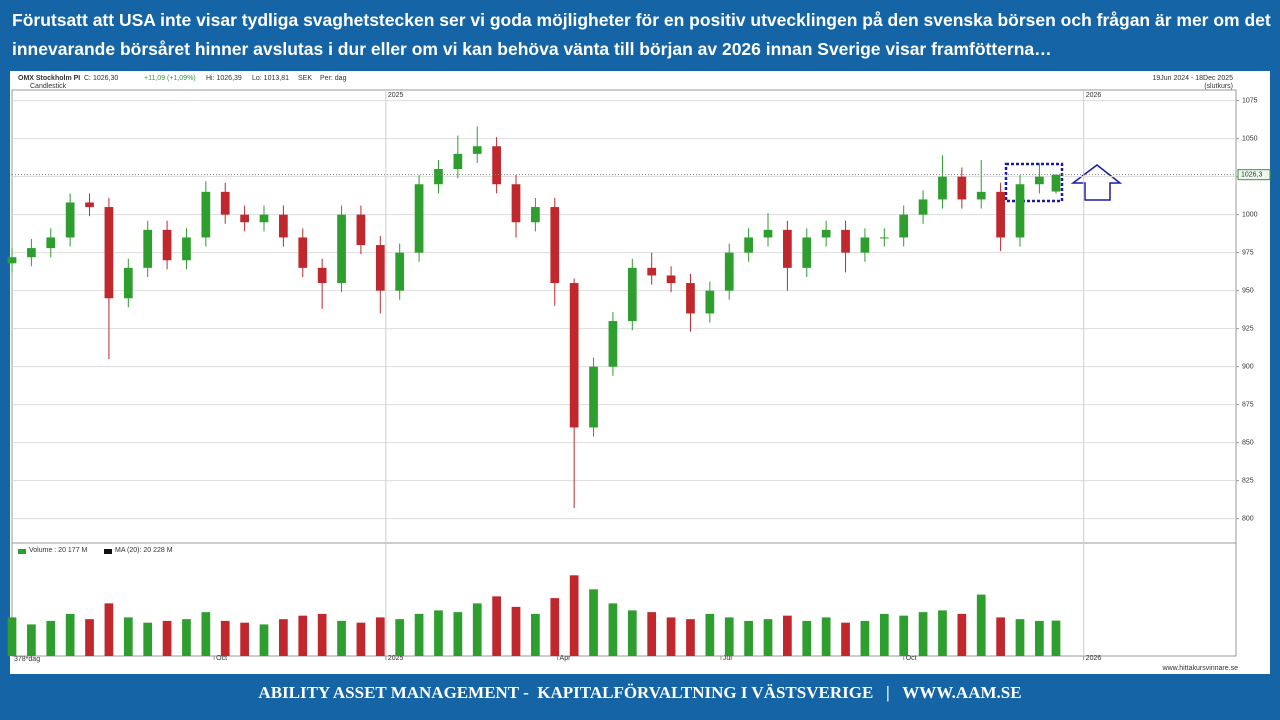  What do you see at coordinates (1248, 291) in the screenshot?
I see `y-tick-label: 950` at bounding box center [1248, 291].